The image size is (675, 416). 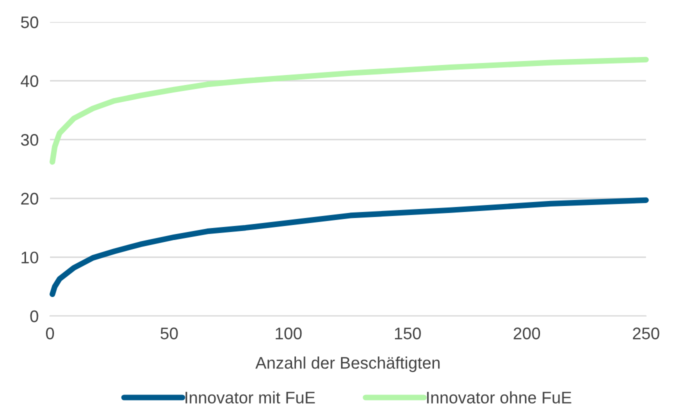 What do you see at coordinates (30, 258) in the screenshot?
I see `y-tick-label: 10` at bounding box center [30, 258].